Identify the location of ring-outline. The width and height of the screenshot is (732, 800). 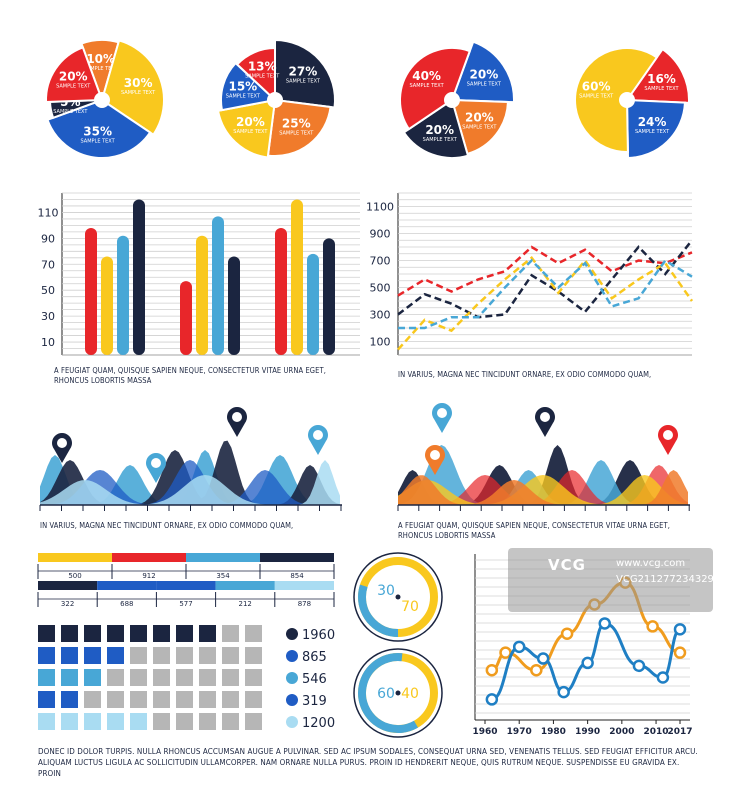
(398, 693).